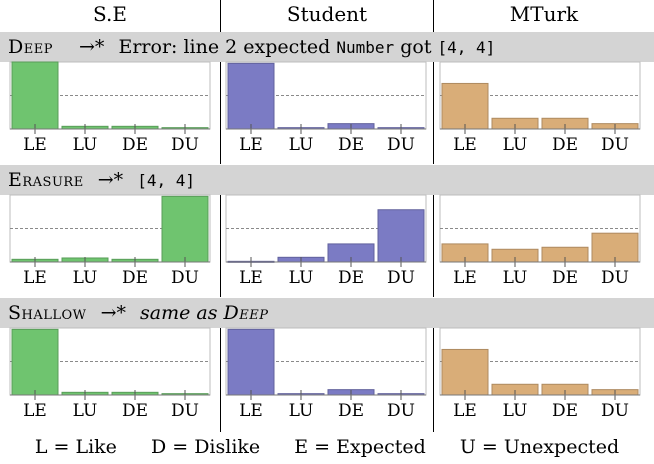 Image resolution: width=654 pixels, height=464 pixels. I want to click on legend-unexpected: U = Unexpected, so click(539, 447).